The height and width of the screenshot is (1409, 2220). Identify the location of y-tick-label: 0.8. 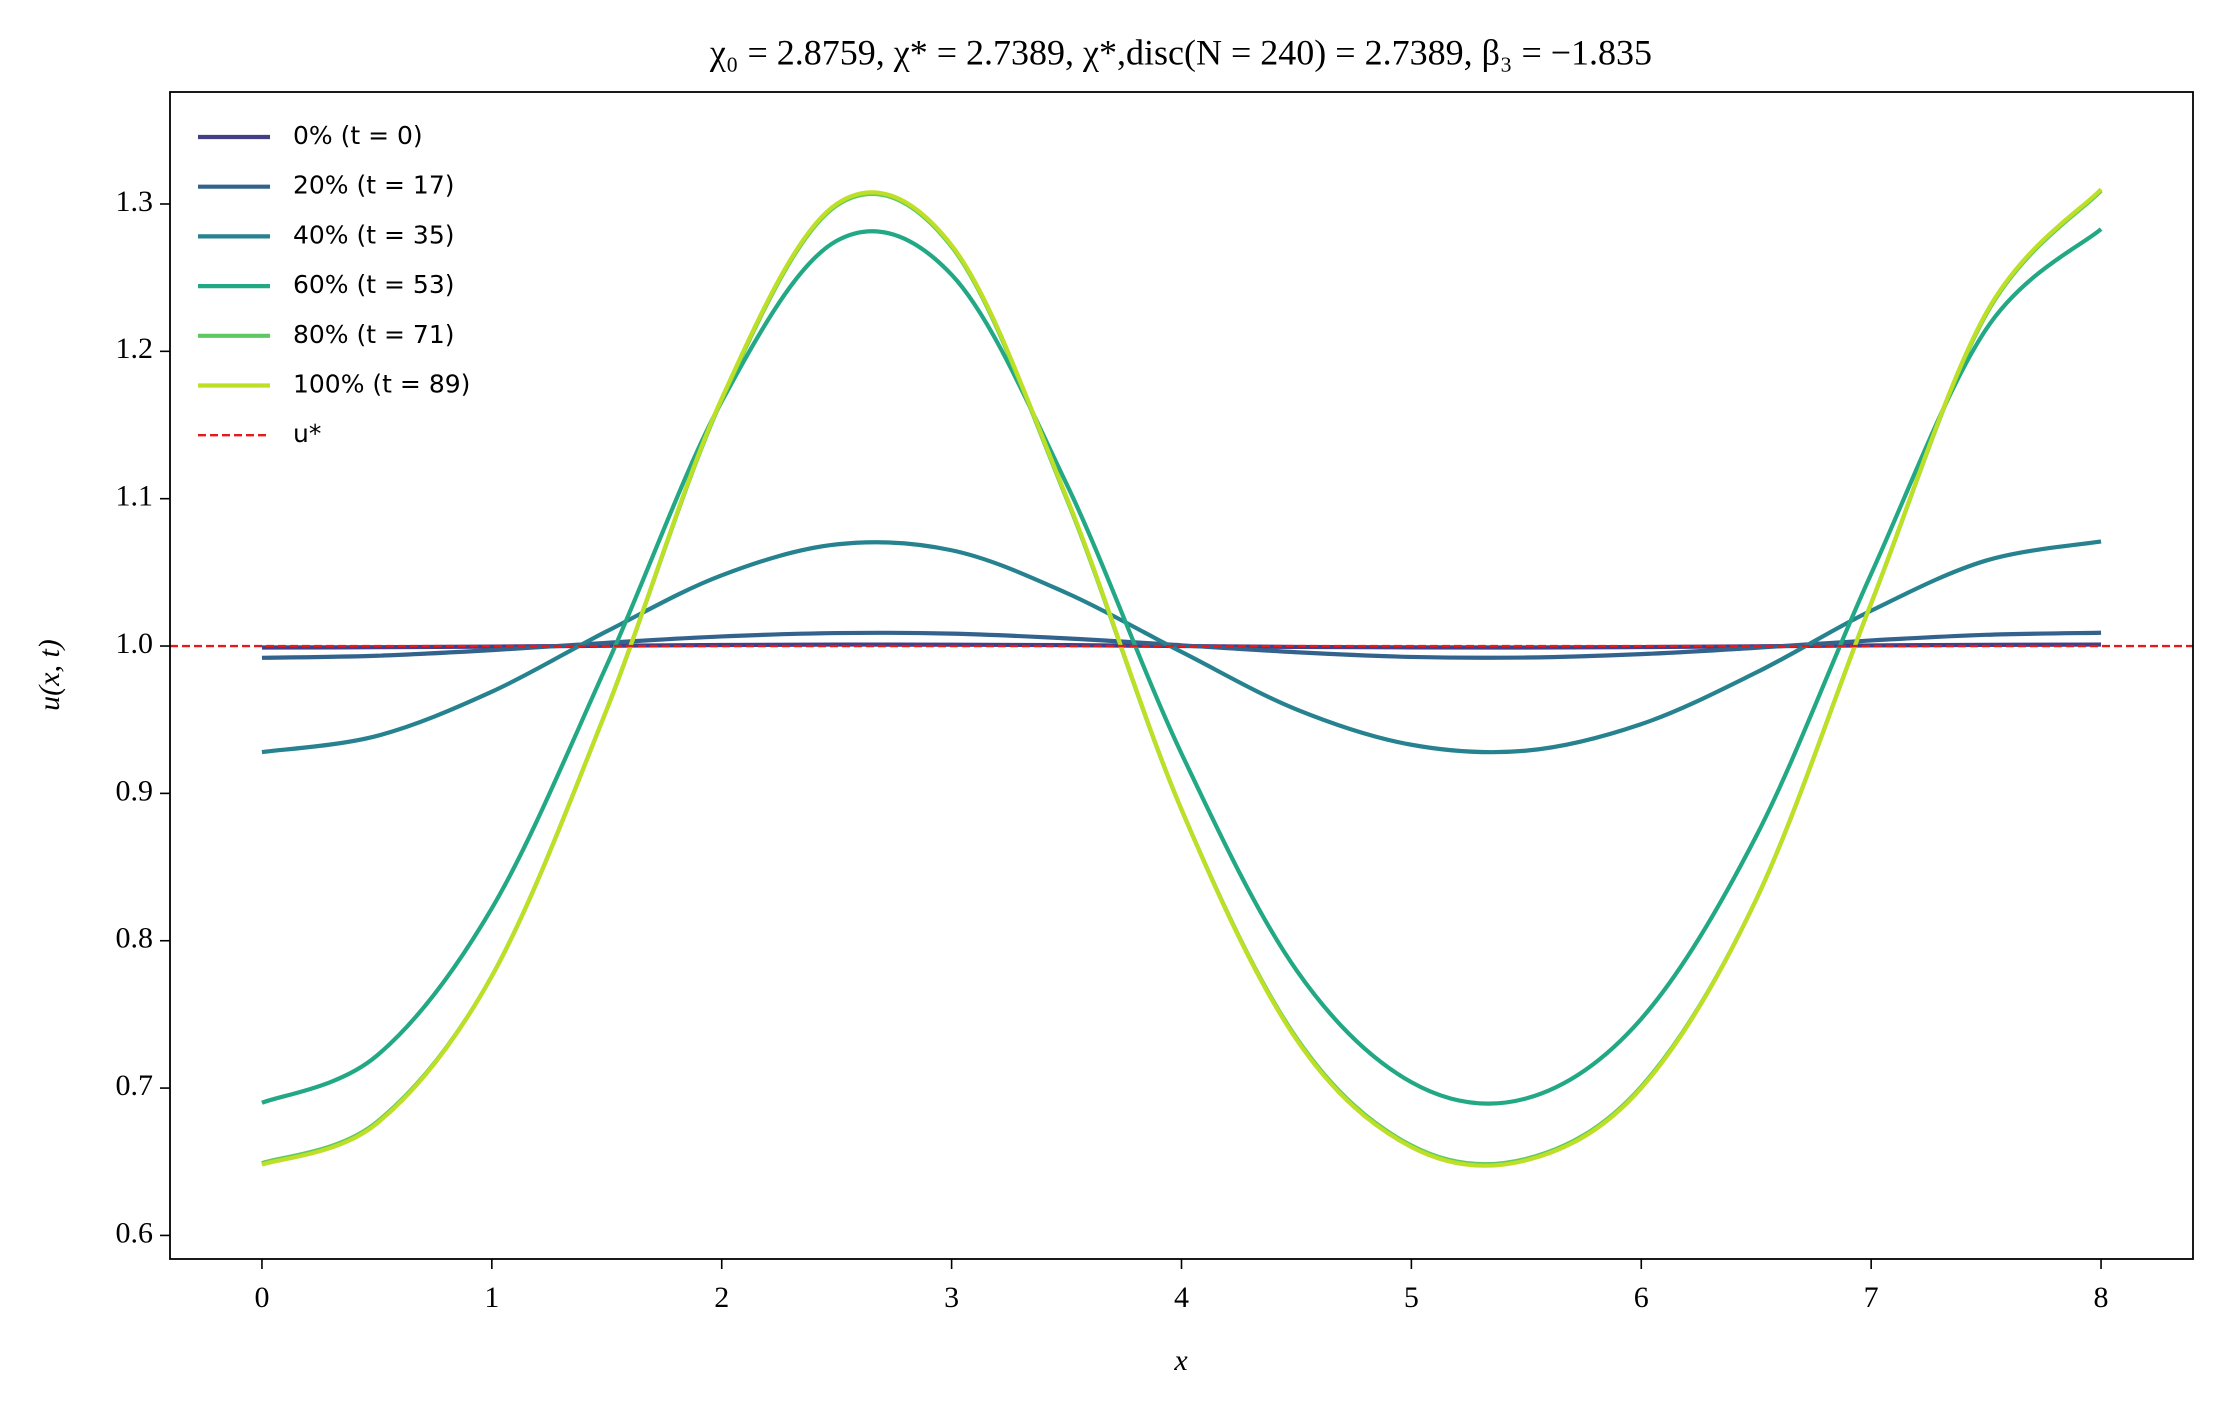
(135, 938).